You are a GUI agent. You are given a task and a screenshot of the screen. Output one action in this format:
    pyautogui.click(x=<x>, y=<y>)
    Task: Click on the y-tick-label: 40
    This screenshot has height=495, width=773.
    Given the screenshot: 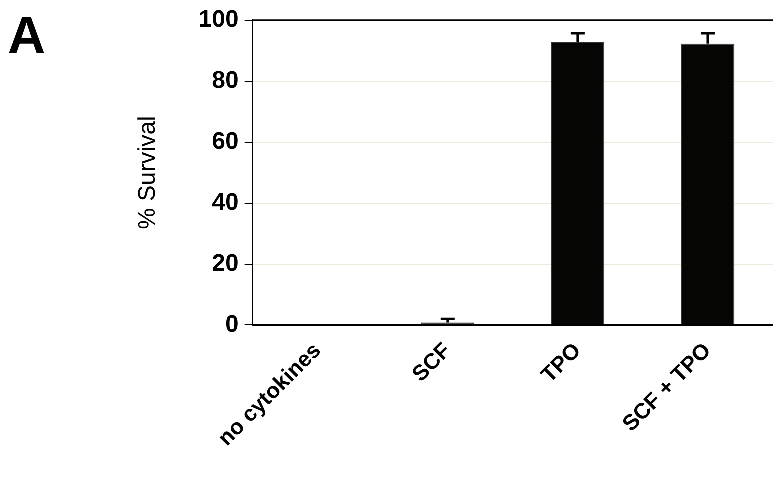 What is the action you would take?
    pyautogui.click(x=225, y=202)
    